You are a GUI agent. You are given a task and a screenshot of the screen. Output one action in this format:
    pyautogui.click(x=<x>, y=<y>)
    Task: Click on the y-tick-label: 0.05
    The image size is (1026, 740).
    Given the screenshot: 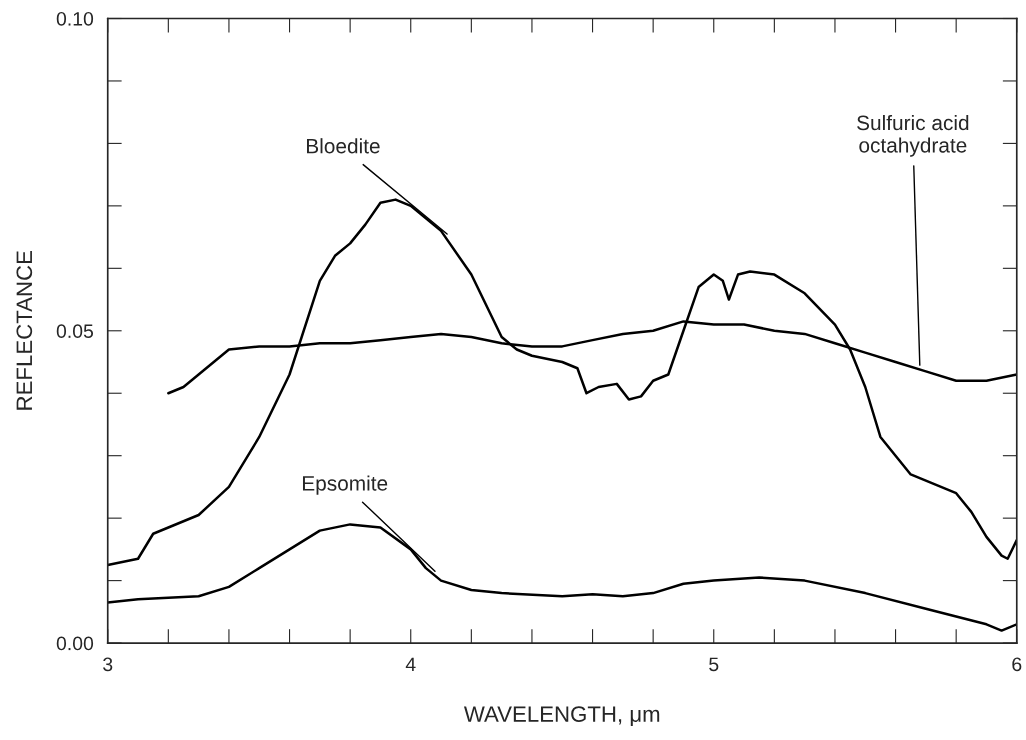 What is the action you would take?
    pyautogui.click(x=75, y=331)
    